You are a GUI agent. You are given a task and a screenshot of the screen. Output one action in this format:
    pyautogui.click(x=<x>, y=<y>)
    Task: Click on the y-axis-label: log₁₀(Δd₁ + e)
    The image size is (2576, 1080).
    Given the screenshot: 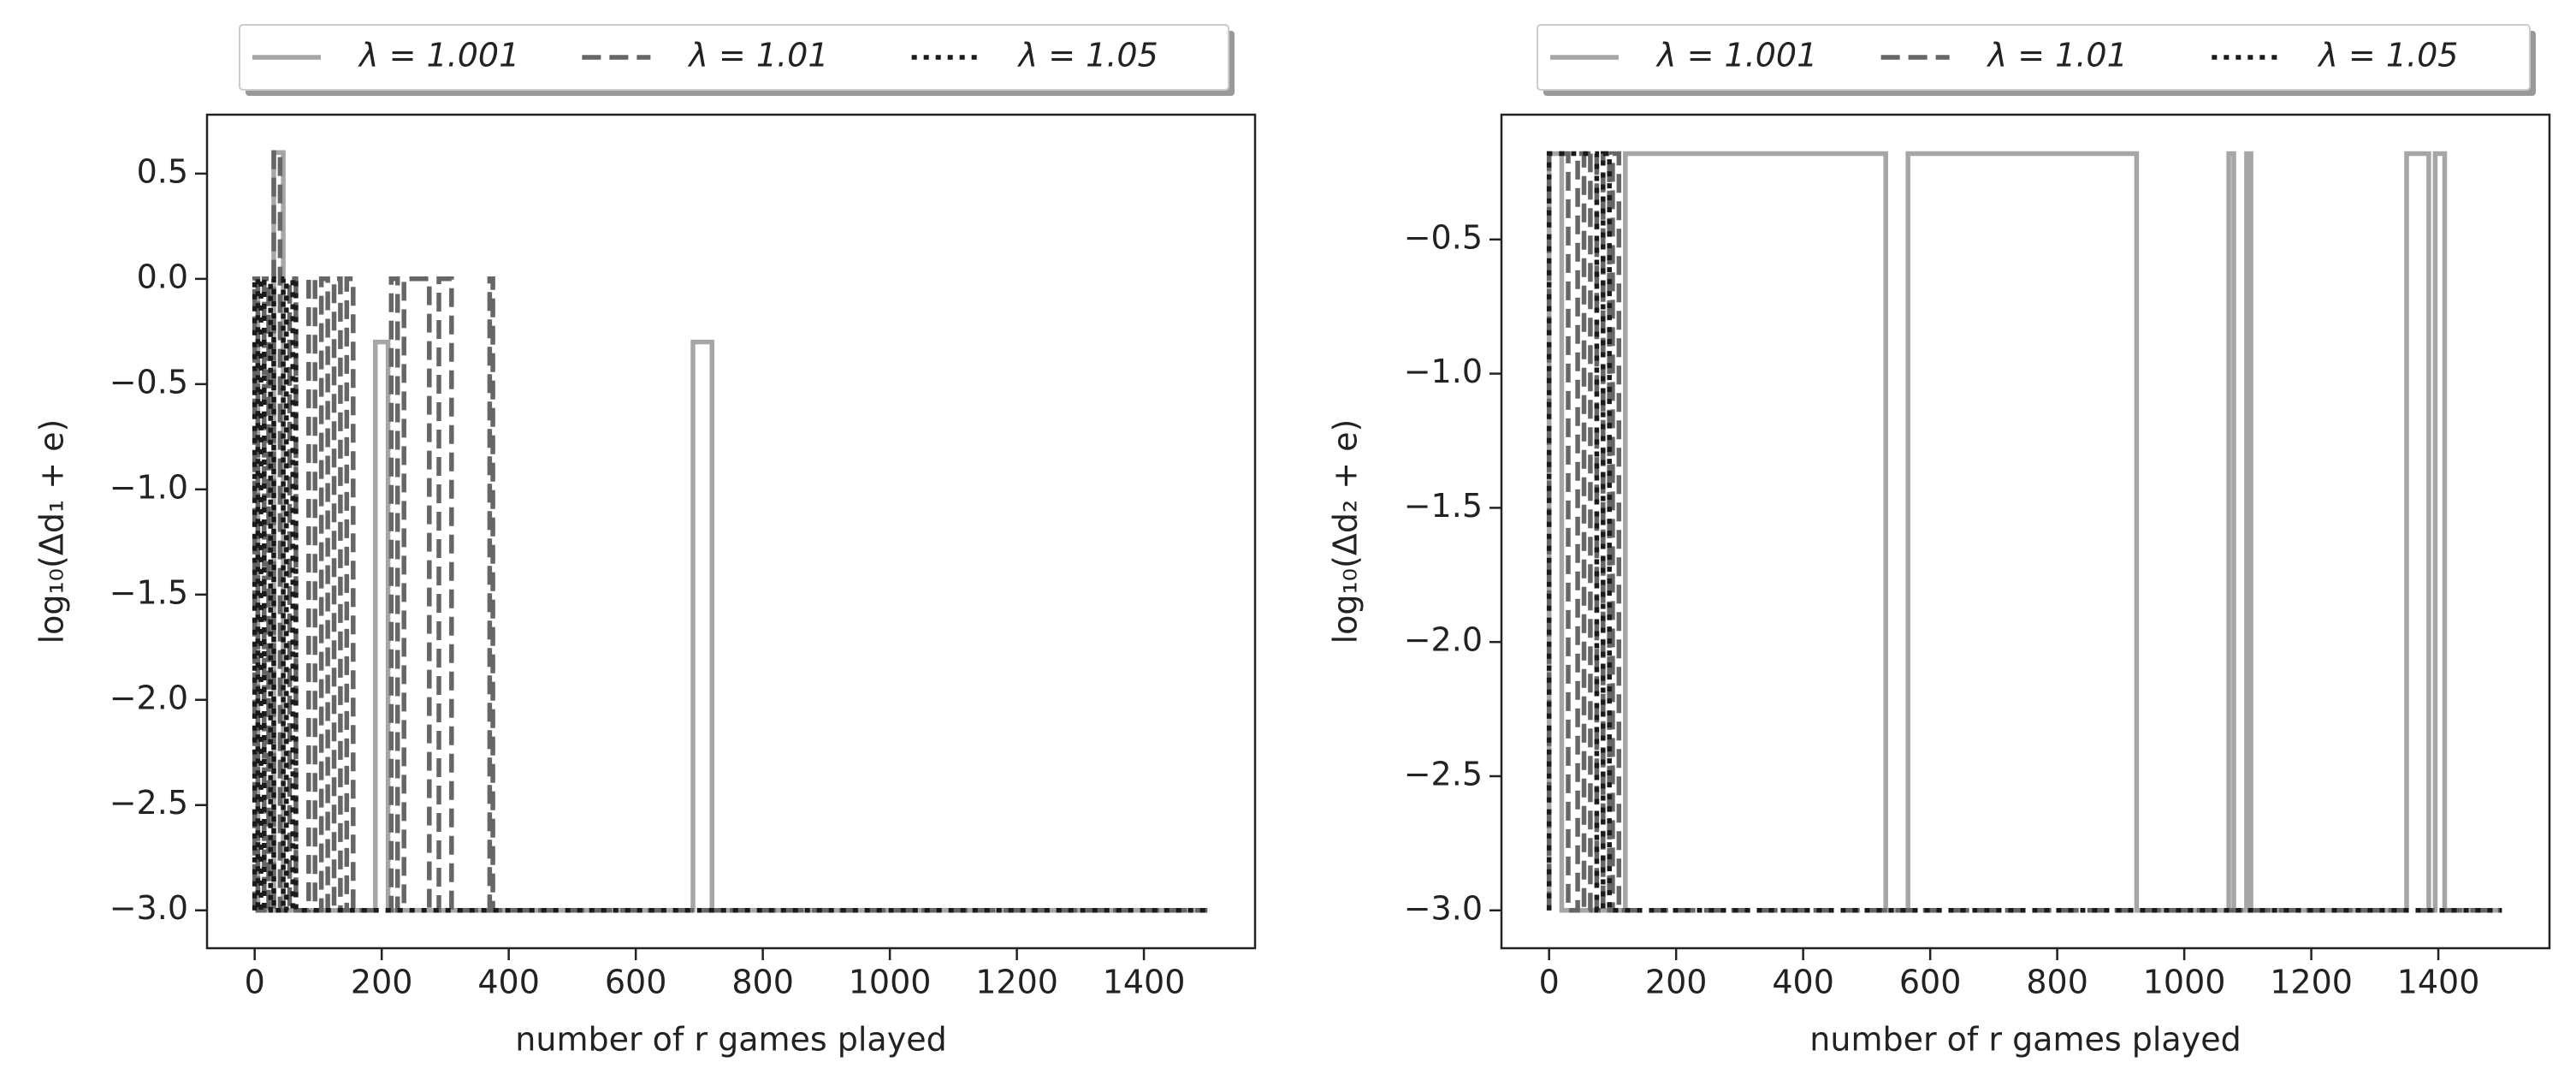 What is the action you would take?
    pyautogui.click(x=52, y=531)
    